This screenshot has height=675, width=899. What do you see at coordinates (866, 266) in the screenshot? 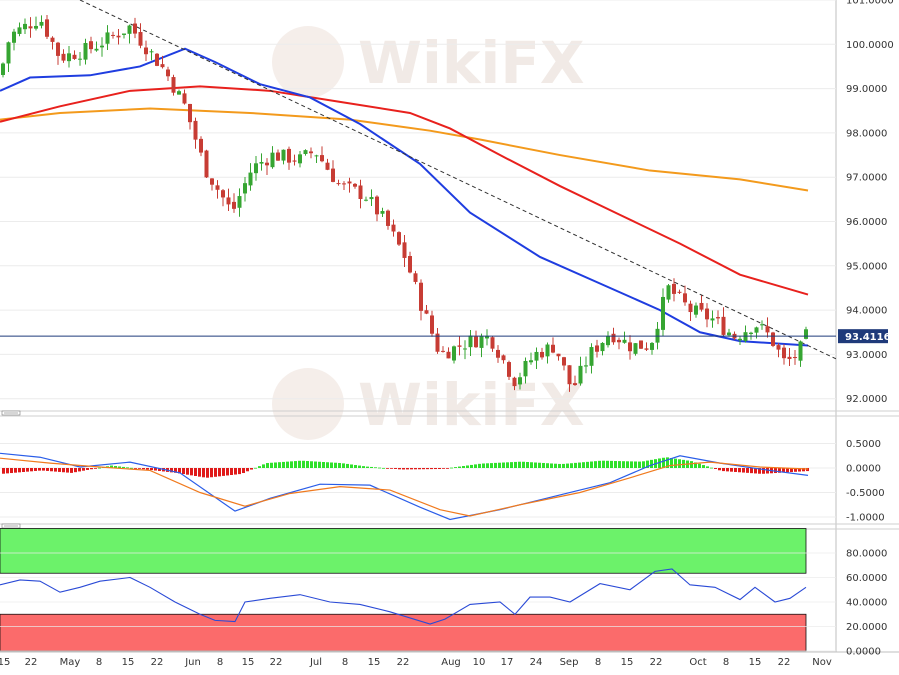
I see `price-y-tick: 95.0000` at bounding box center [866, 266].